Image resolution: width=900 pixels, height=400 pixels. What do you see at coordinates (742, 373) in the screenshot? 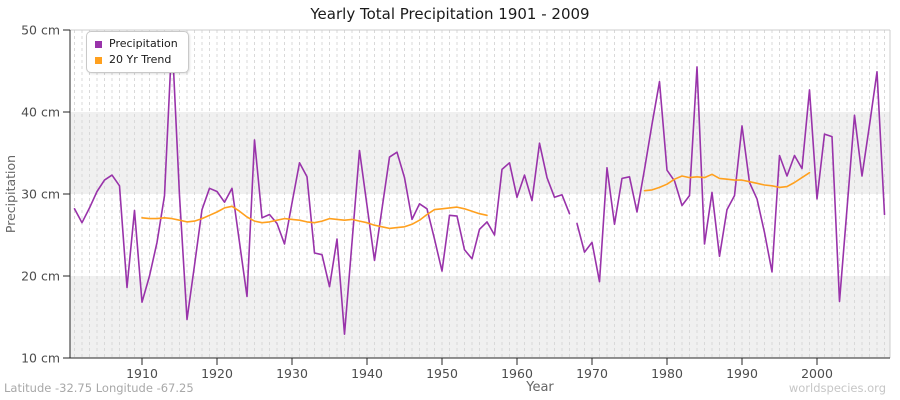
I see `x-tick-label: 1990` at bounding box center [742, 373].